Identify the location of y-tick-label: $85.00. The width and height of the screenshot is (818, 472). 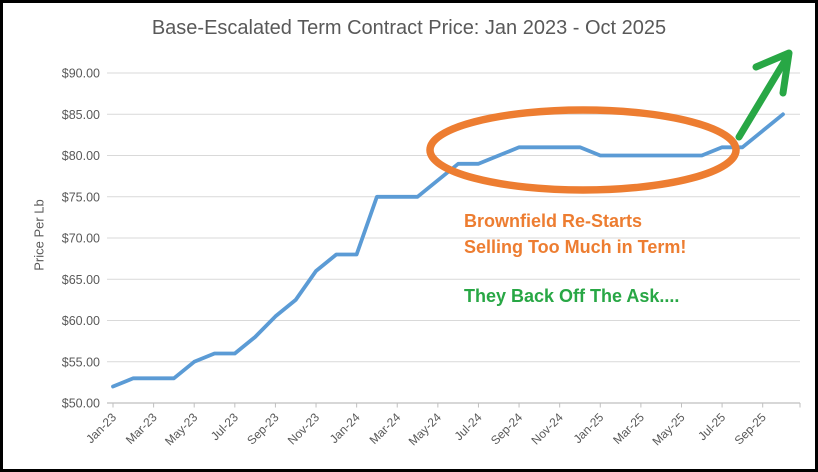
(81, 115).